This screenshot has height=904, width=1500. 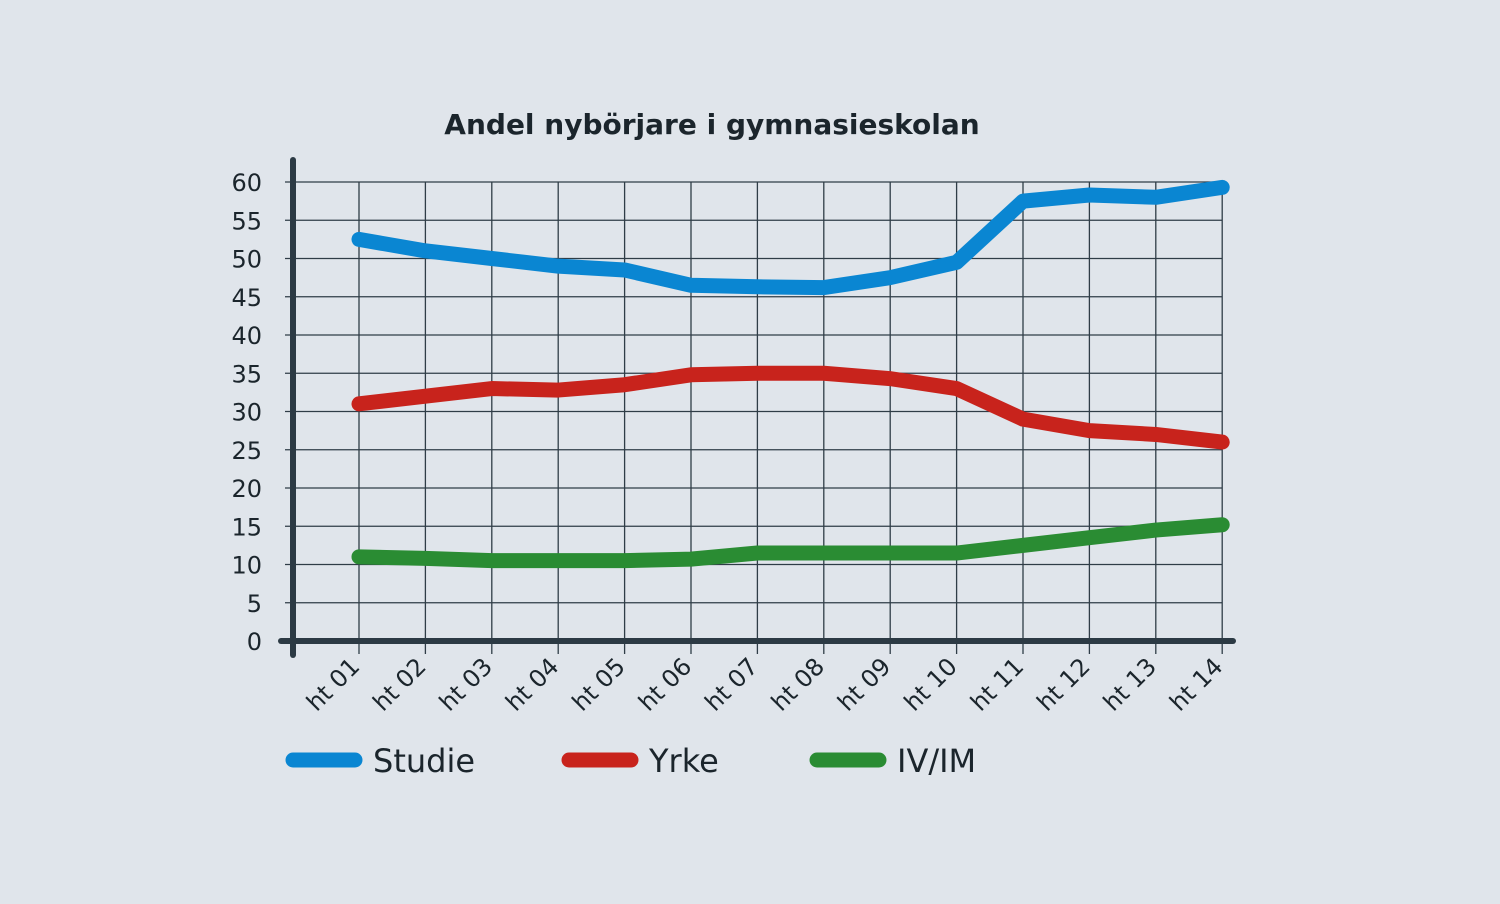 I want to click on x-tick-label: ht 11, so click(x=997, y=684).